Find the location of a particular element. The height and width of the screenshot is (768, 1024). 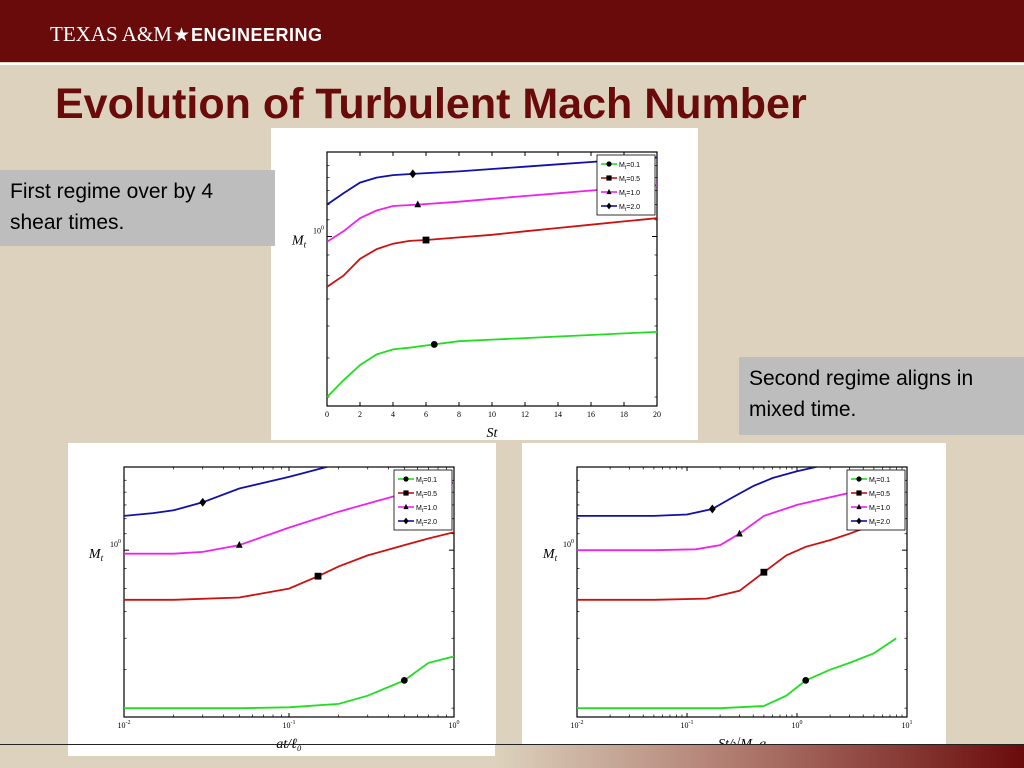

texas-am-engineering-logo: TEXAS A&M★ENGINEERING is located at coordinates (186, 34).